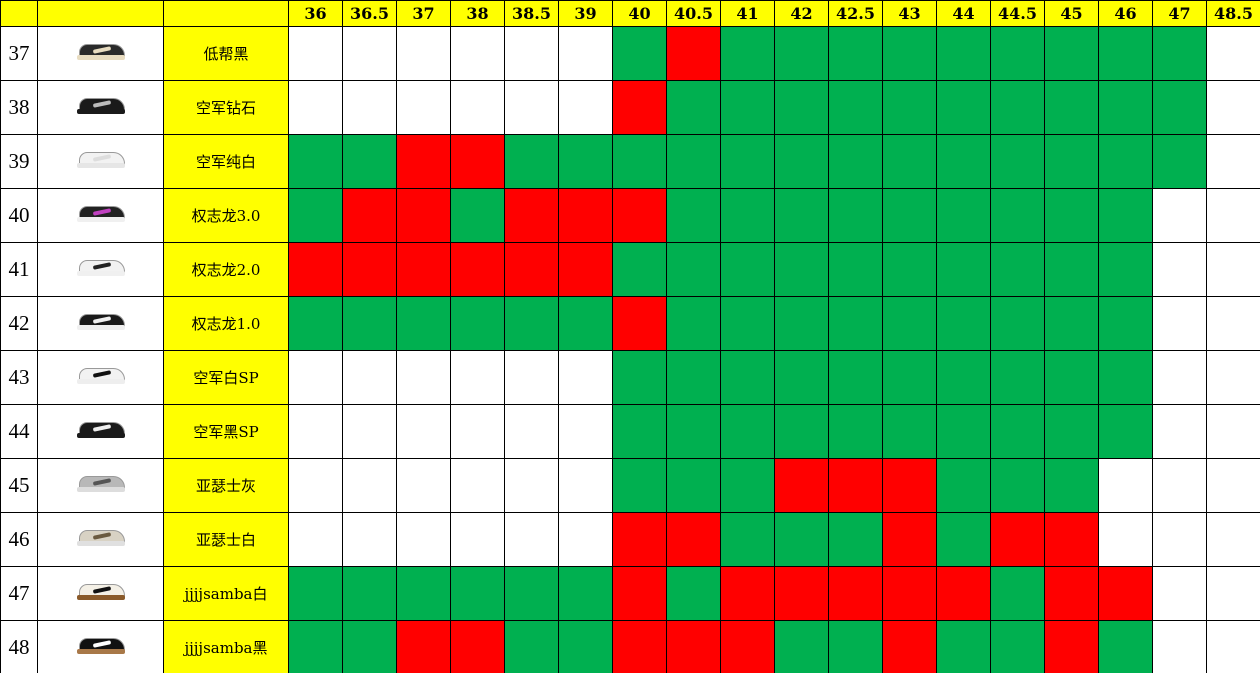 Image resolution: width=1260 pixels, height=673 pixels. I want to click on row-number: 37, so click(19, 53).